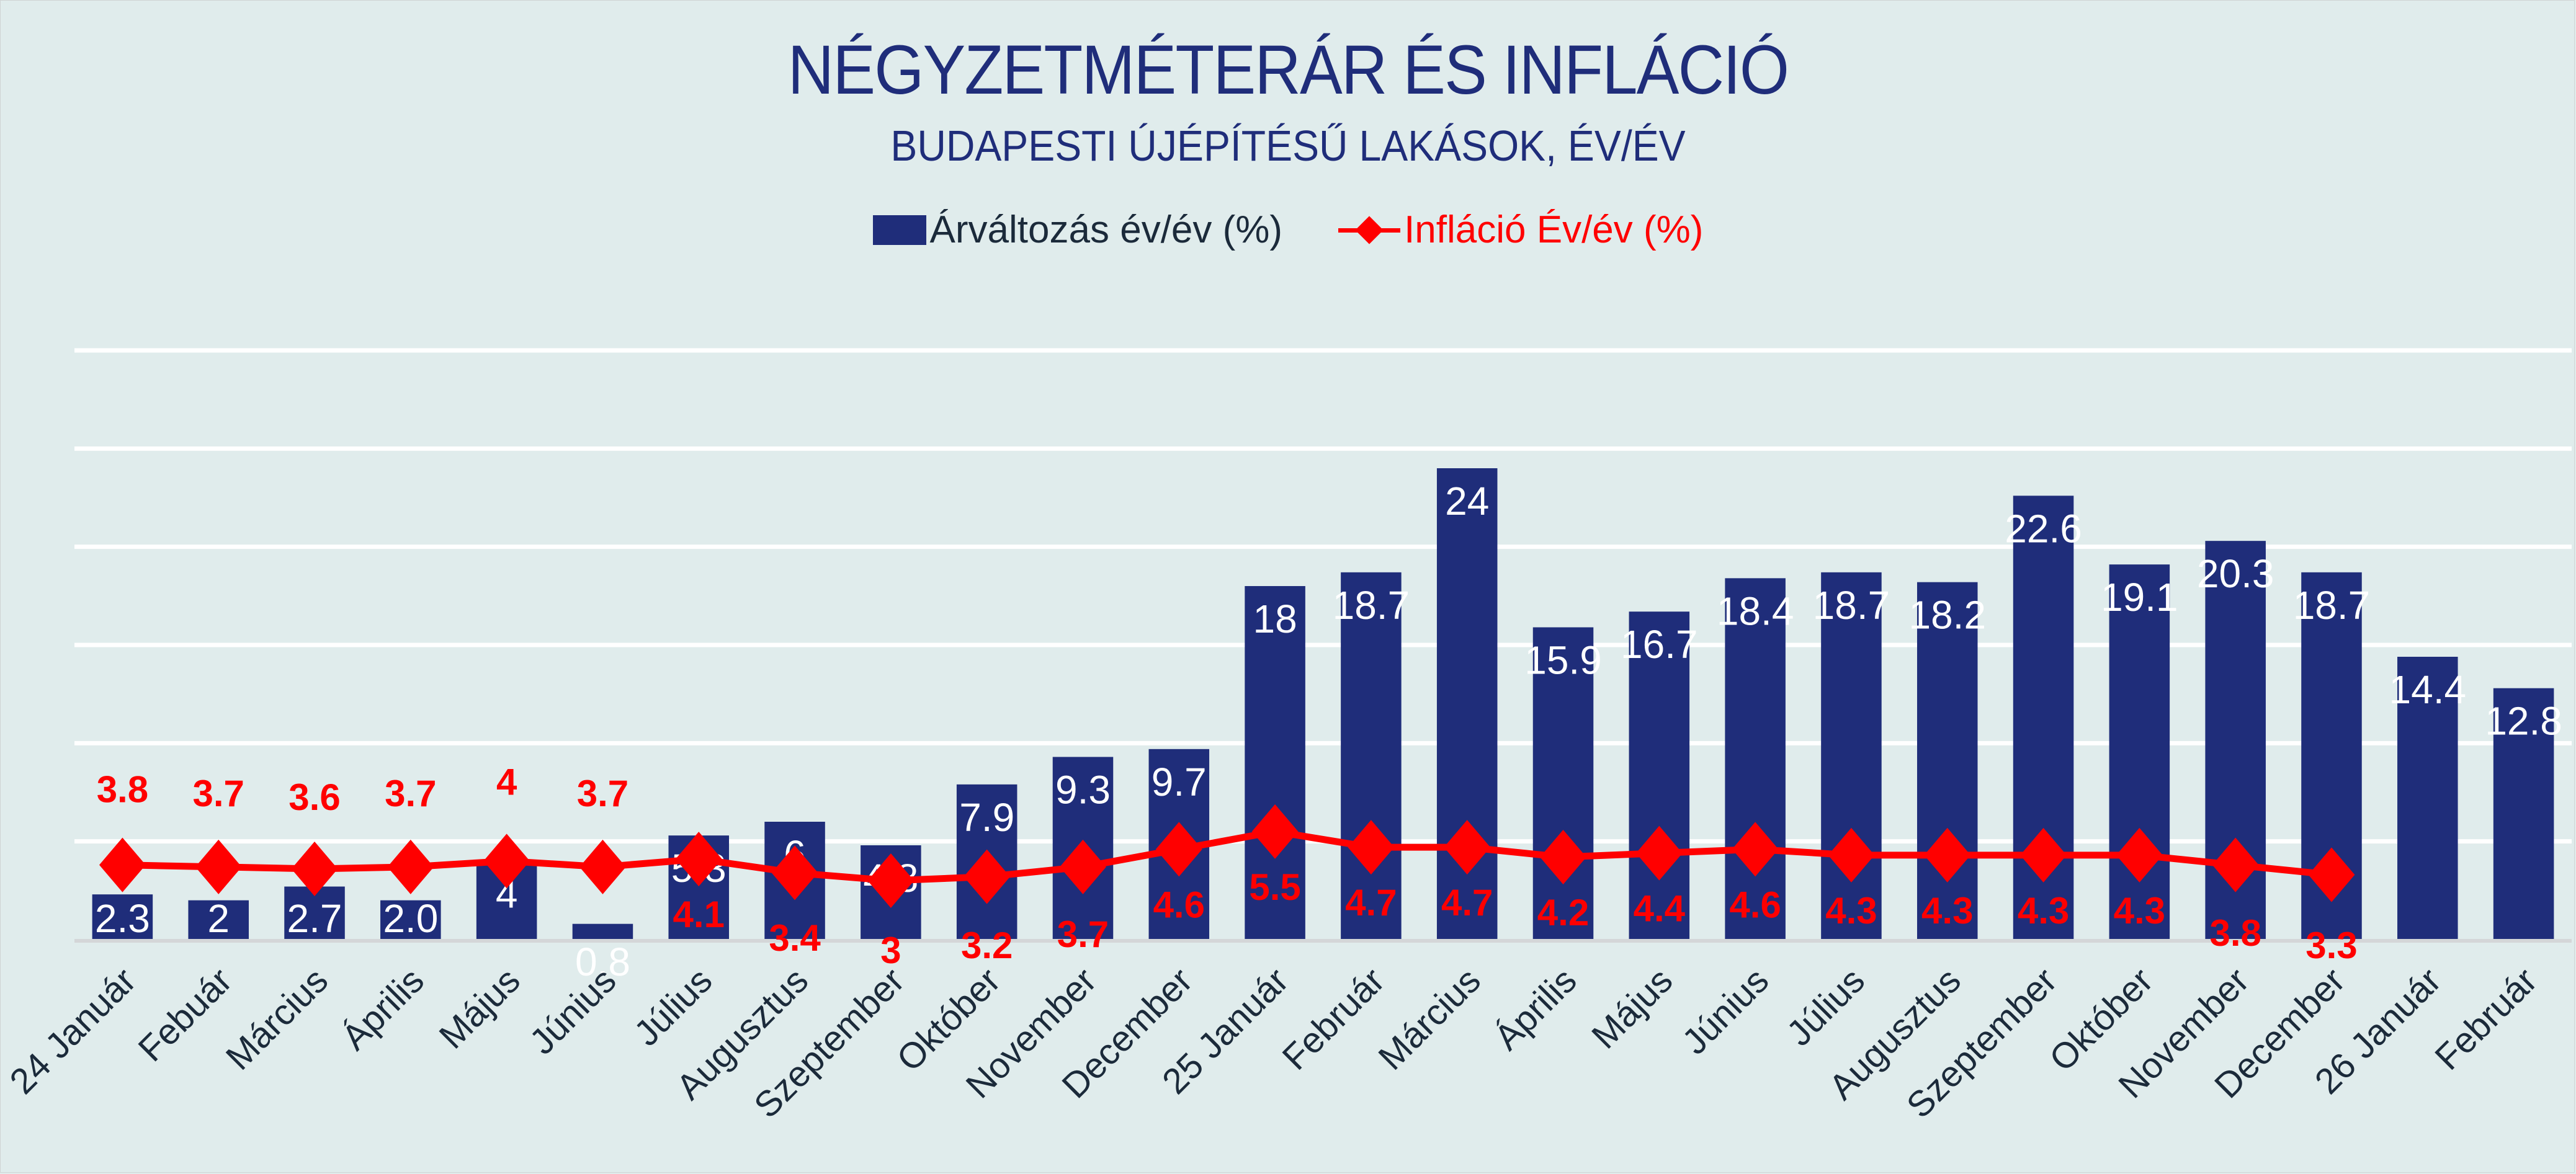 Image resolution: width=2576 pixels, height=1174 pixels. I want to click on bar-value-label: 2.7, so click(314, 918).